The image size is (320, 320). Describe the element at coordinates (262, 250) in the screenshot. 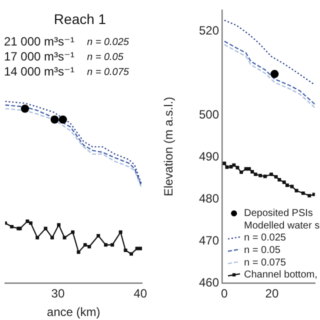

I see `legend-label: n = 0.05` at that location.